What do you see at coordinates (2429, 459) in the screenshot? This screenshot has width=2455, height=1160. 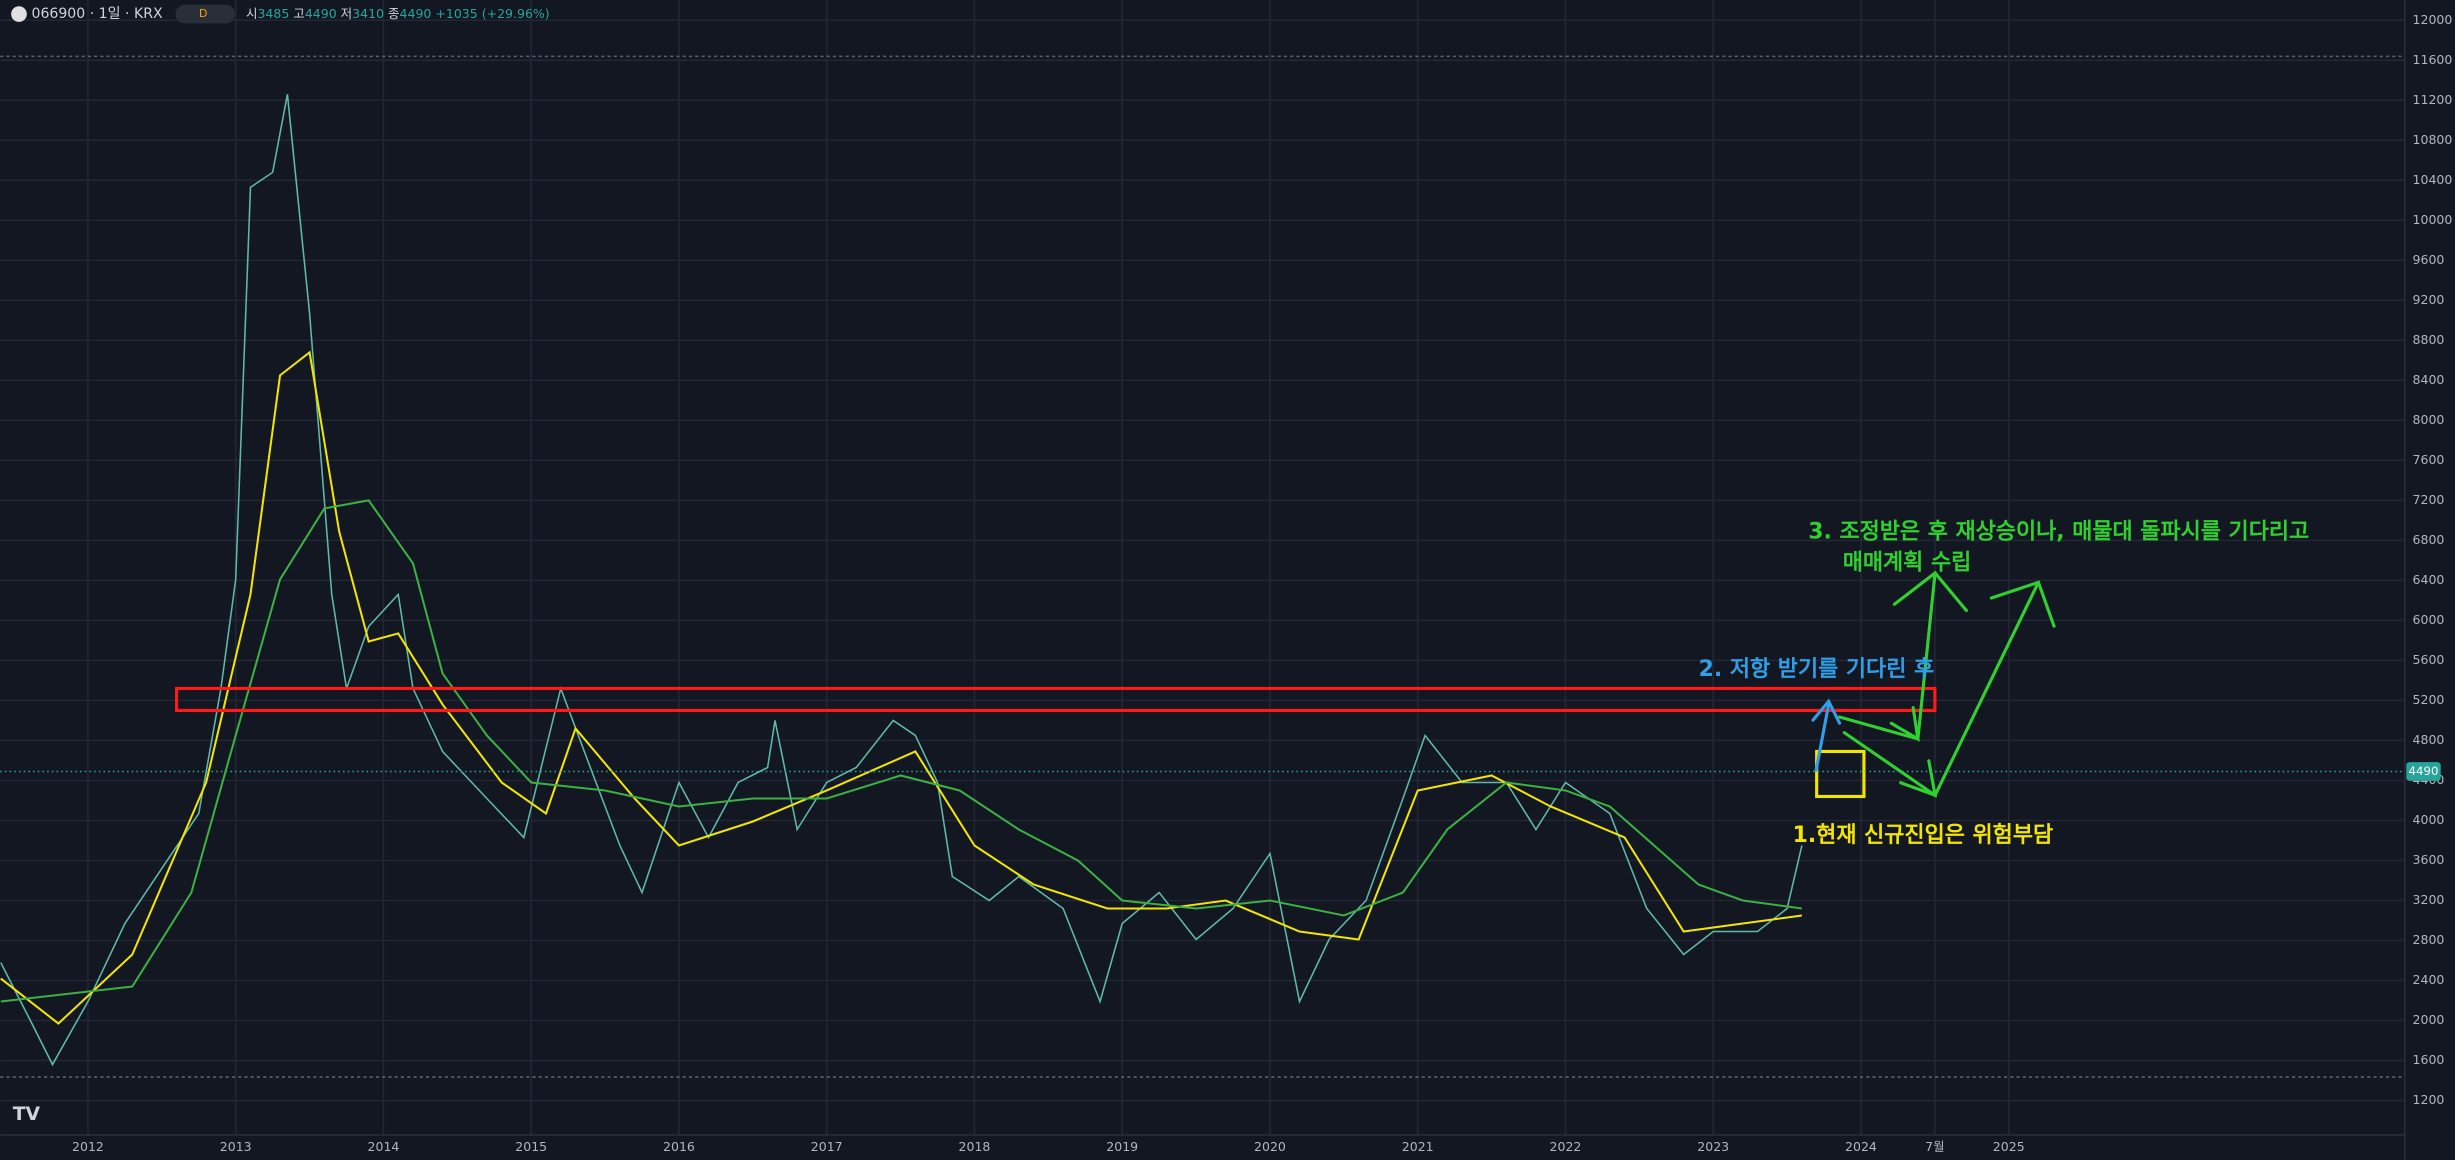 I see `y-tick-label: 7600` at bounding box center [2429, 459].